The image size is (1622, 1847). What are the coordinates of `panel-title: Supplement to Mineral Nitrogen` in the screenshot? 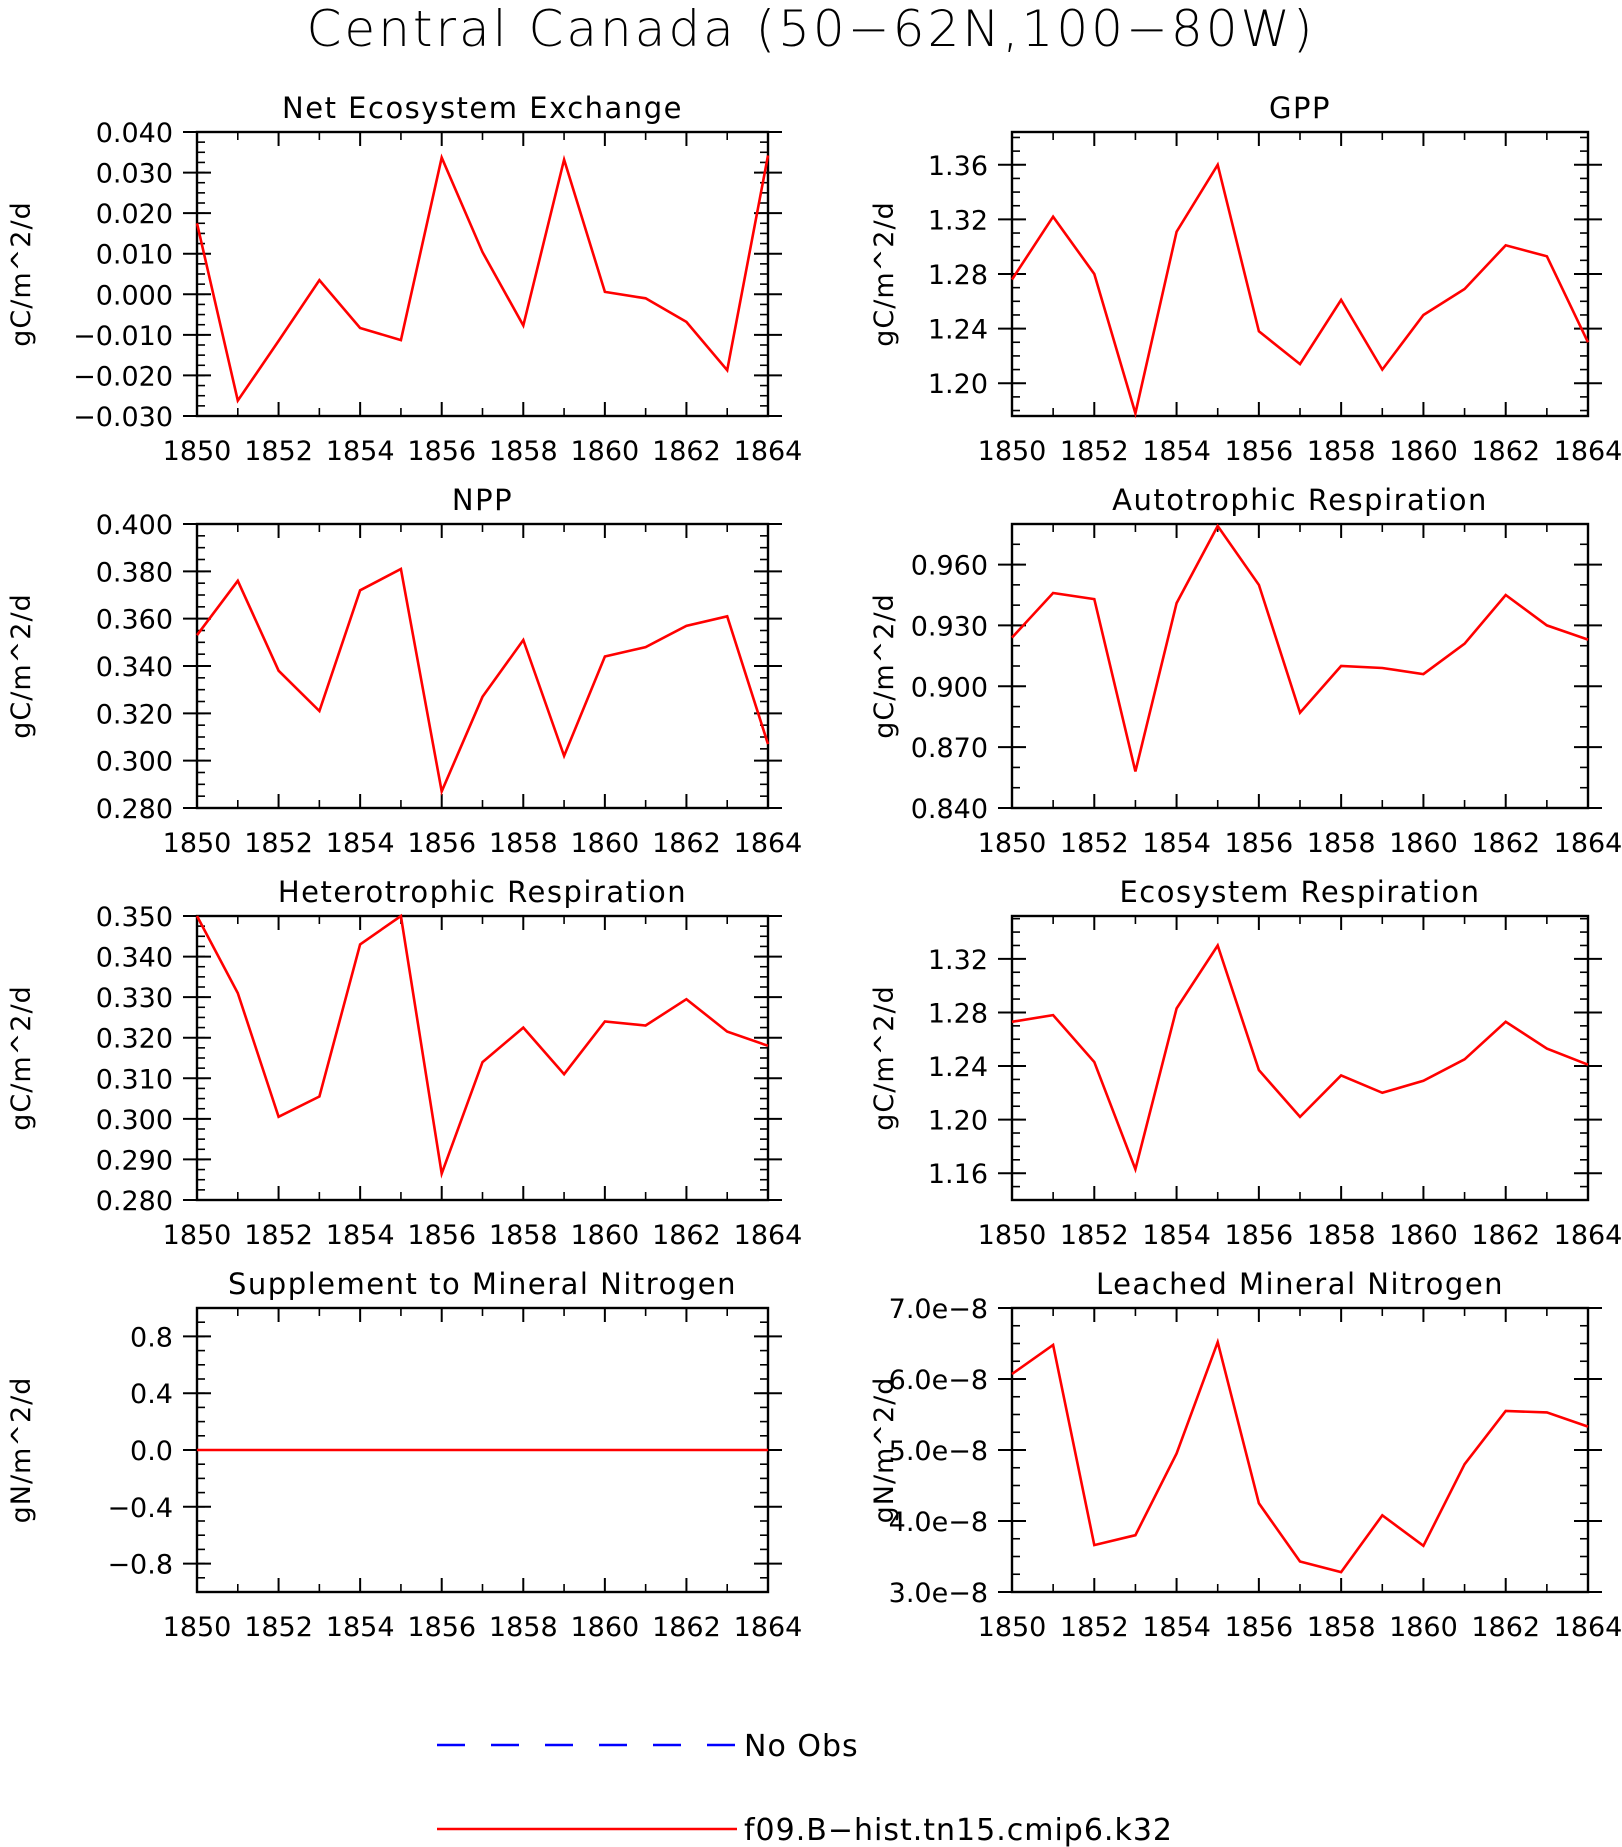 It's located at (482, 1284).